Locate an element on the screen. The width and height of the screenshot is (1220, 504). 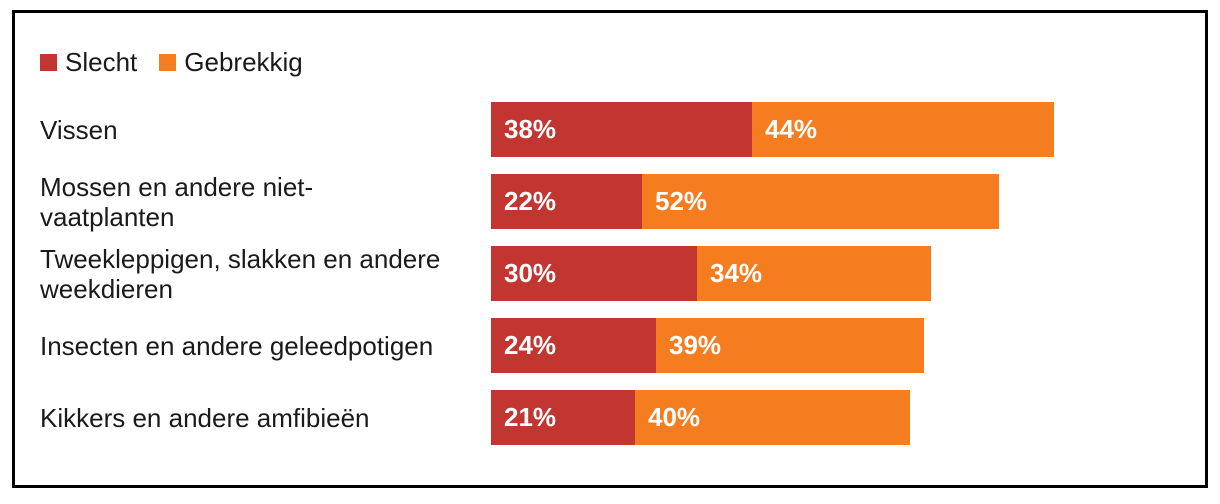
chart-row: Mossen en andere niet- vaatplanten 22% 52% is located at coordinates (610, 201).